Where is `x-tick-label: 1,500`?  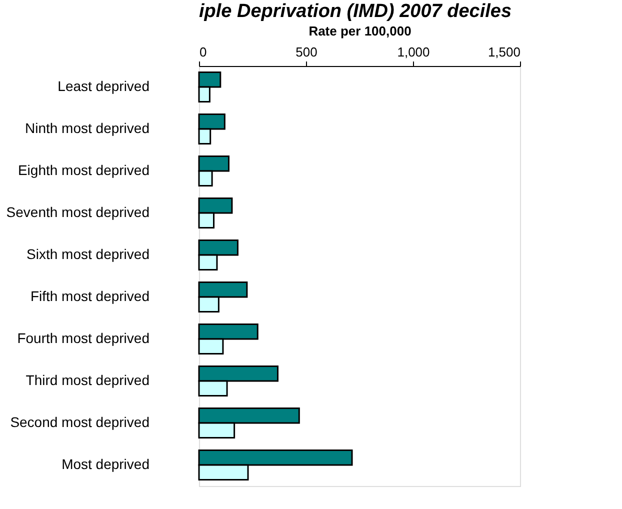 x-tick-label: 1,500 is located at coordinates (504, 52).